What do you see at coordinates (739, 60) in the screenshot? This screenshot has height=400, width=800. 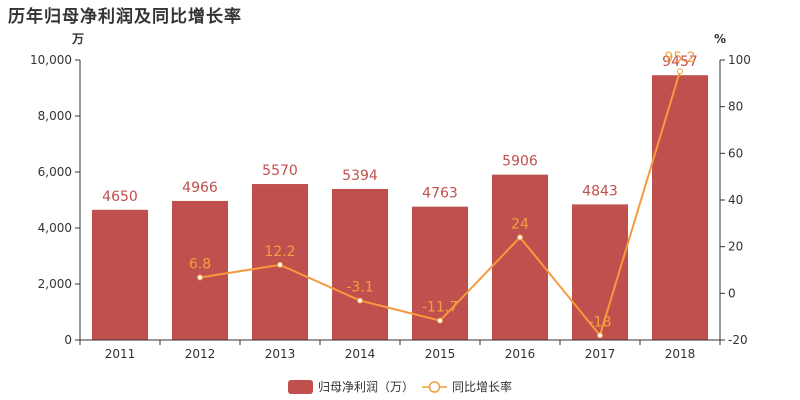 I see `right-axis-tick-label: 100` at bounding box center [739, 60].